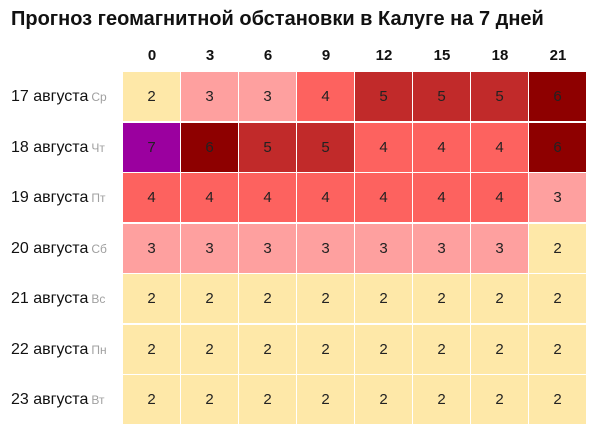  Describe the element at coordinates (99, 349) in the screenshot. I see `row-weekday-label: Пн` at that location.